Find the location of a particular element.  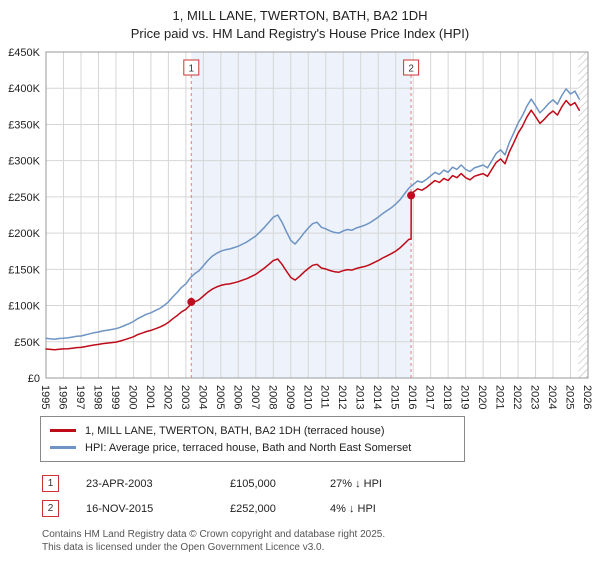

svg-text: 2013 is located at coordinates (360, 397).